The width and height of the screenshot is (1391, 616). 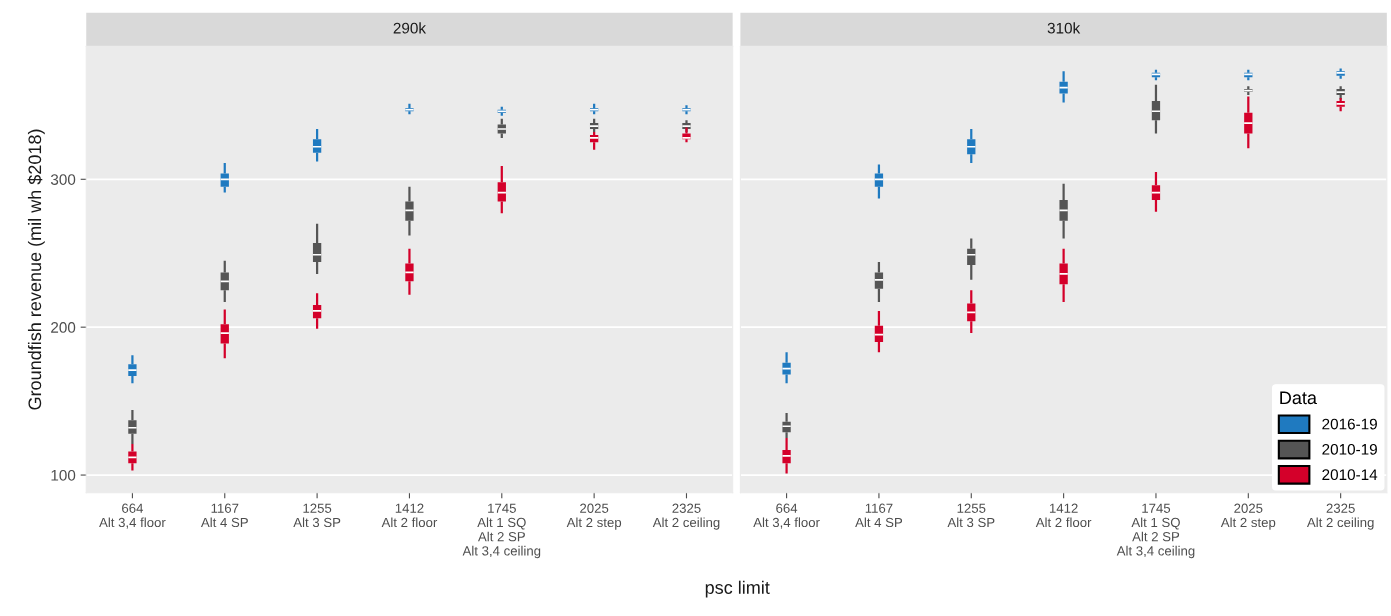 What do you see at coordinates (1298, 398) in the screenshot?
I see `legend-title: Data` at bounding box center [1298, 398].